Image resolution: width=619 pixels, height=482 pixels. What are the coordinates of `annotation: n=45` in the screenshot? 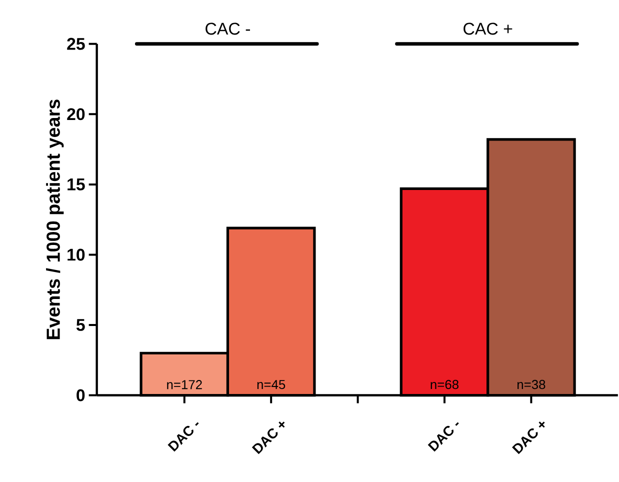 It's located at (271, 385).